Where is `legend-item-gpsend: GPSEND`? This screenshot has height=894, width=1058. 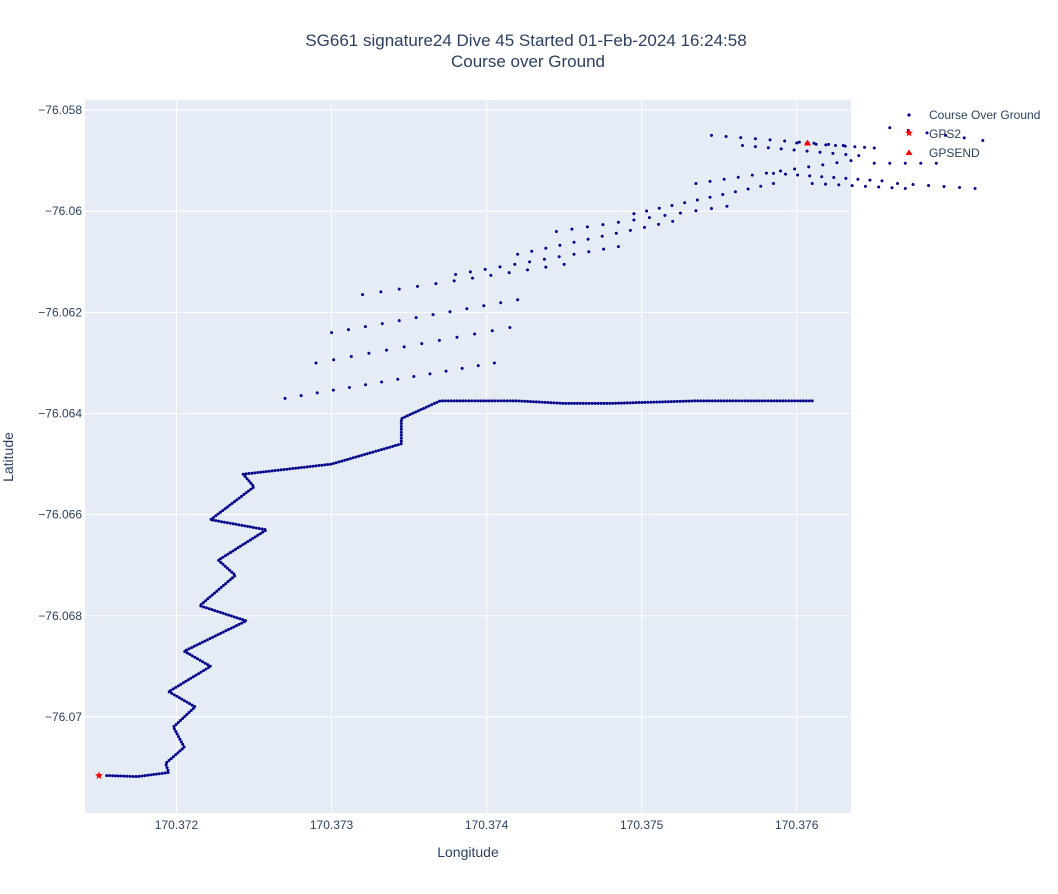 legend-item-gpsend: GPSEND is located at coordinates (943, 153).